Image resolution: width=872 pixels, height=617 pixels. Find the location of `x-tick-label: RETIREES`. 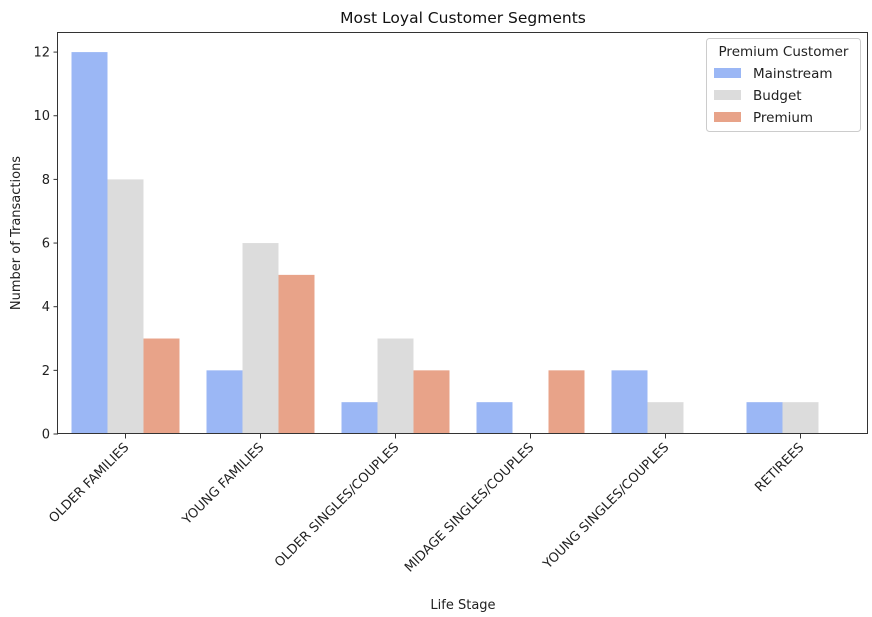

x-tick-label: RETIREES is located at coordinates (779, 467).